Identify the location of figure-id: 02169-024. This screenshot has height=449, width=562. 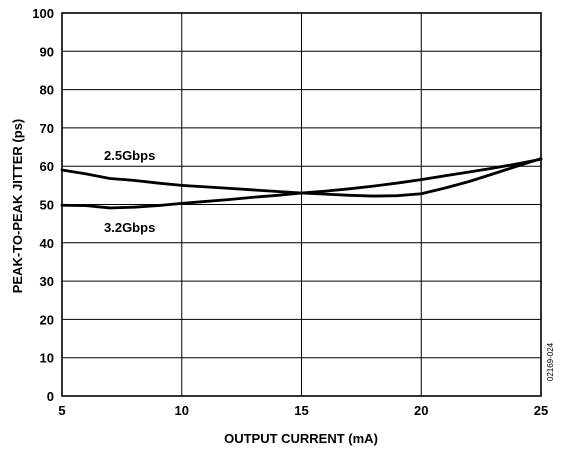
(550, 361).